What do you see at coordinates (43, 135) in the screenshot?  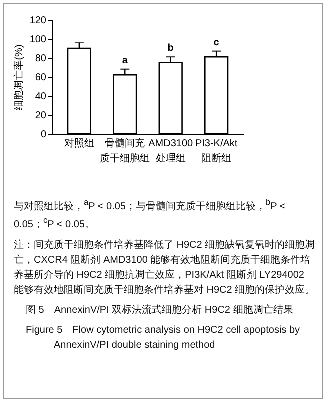 I see `y-tick-label: 0` at bounding box center [43, 135].